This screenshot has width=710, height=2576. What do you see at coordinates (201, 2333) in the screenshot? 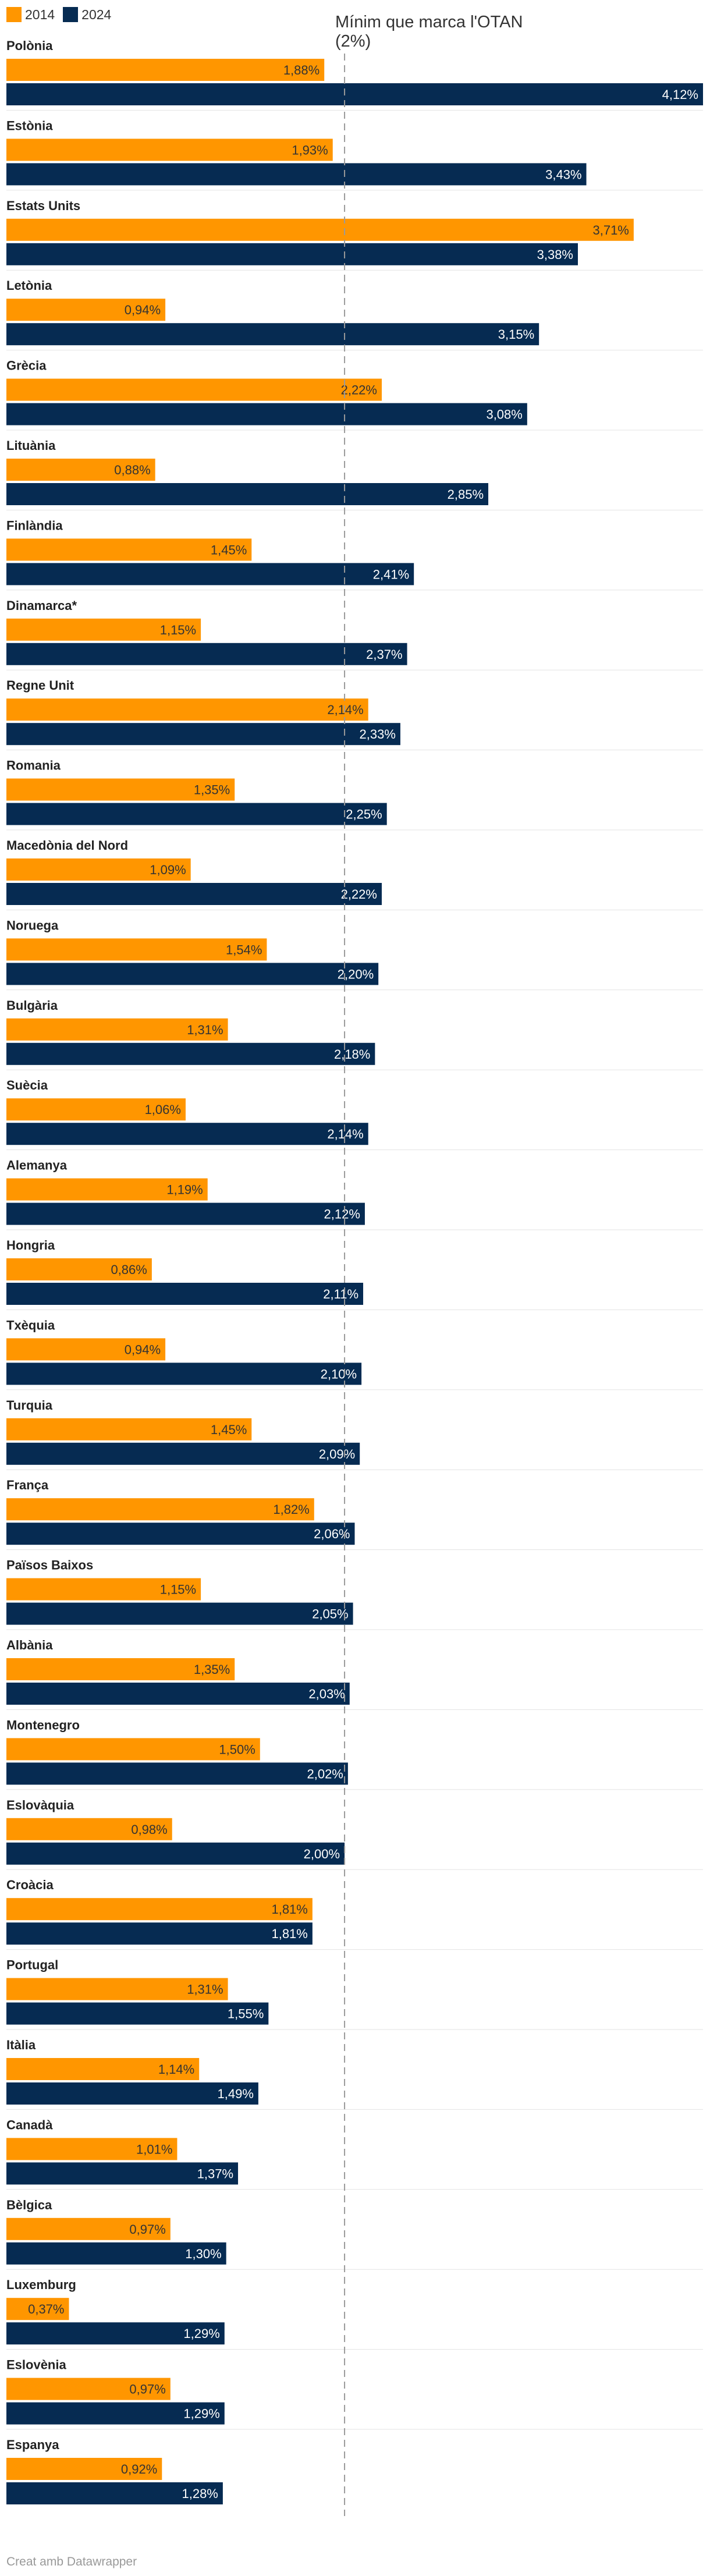
I see `data-label-2024-luxemburg: 1,29%` at bounding box center [201, 2333].